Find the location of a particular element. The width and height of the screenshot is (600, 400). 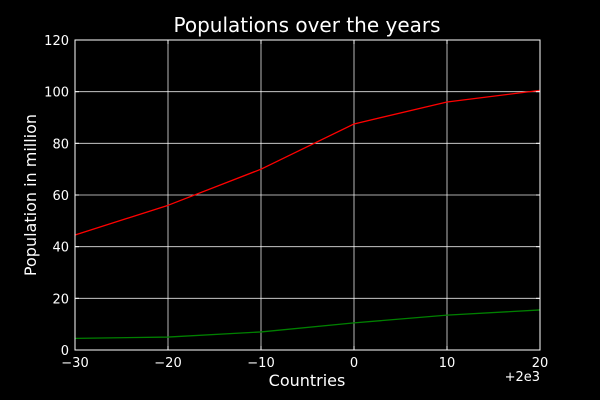

x-axis-label: Countries is located at coordinates (307, 380).